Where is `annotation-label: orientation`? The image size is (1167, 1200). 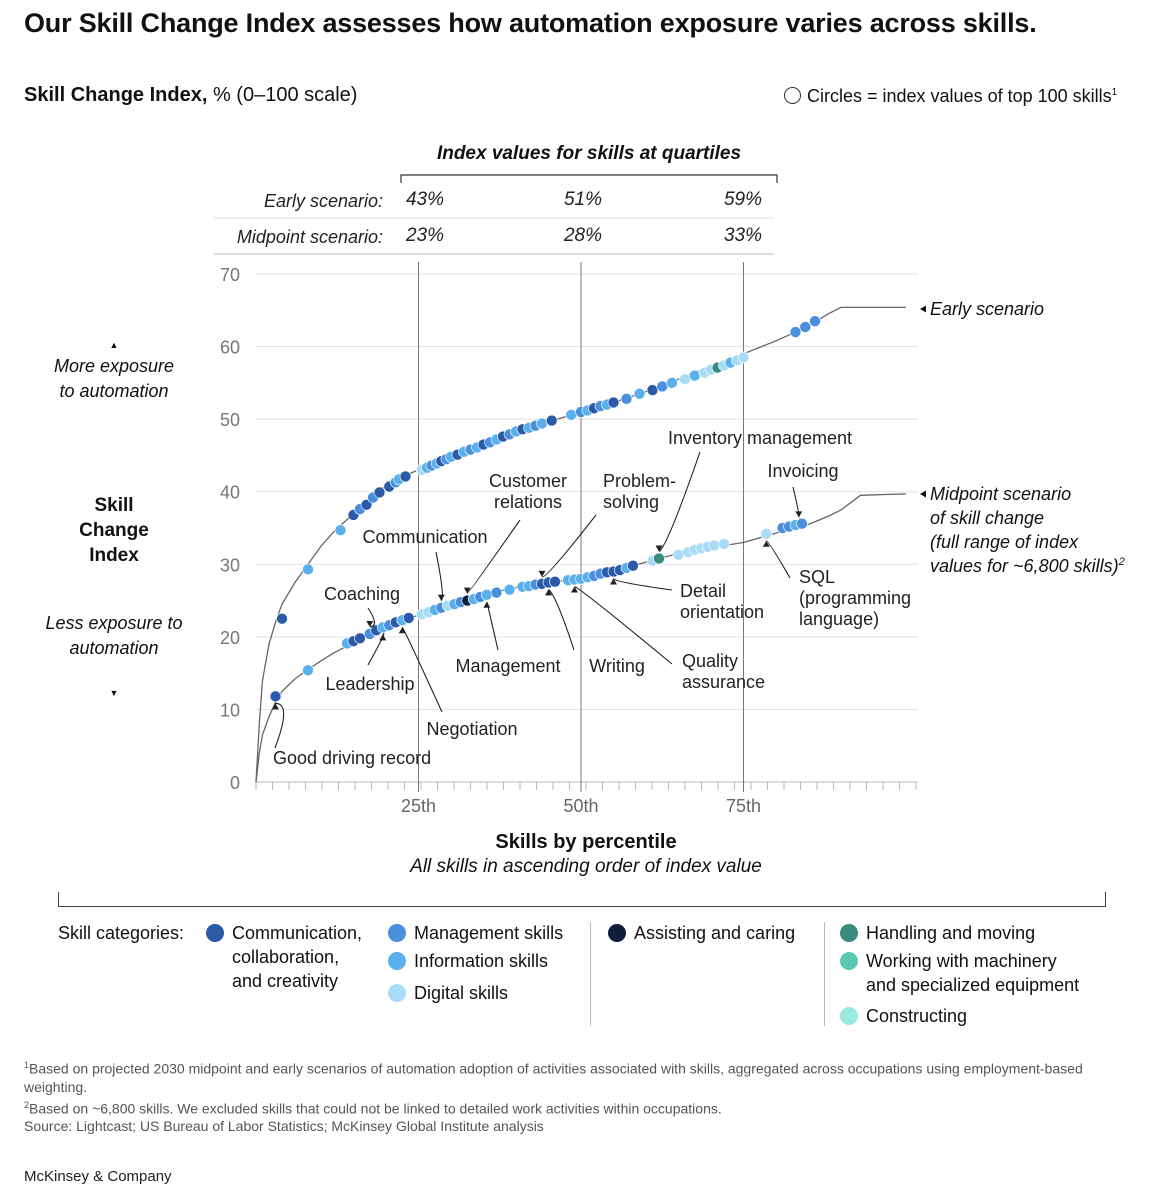
annotation-label: orientation is located at coordinates (722, 612).